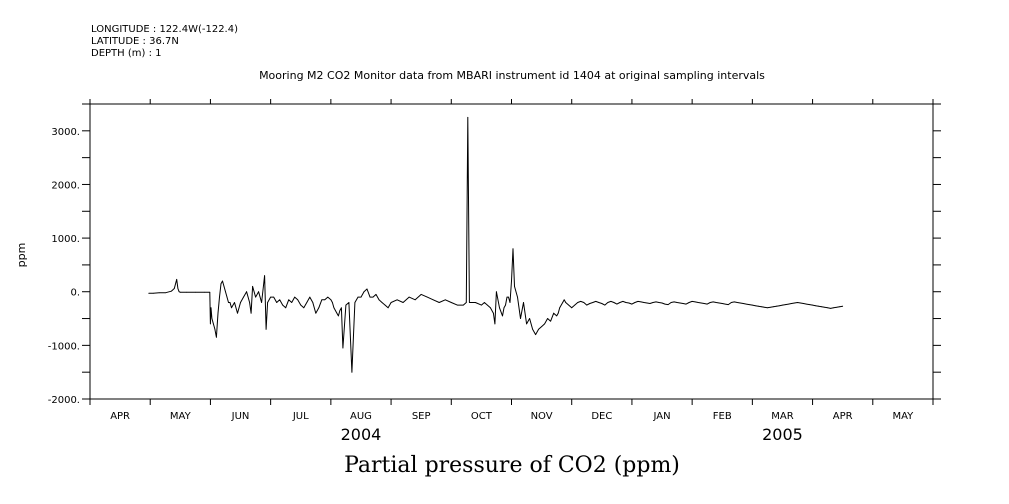 The image size is (1009, 504). Describe the element at coordinates (421, 416) in the screenshot. I see `x-tick-label: SEP` at that location.